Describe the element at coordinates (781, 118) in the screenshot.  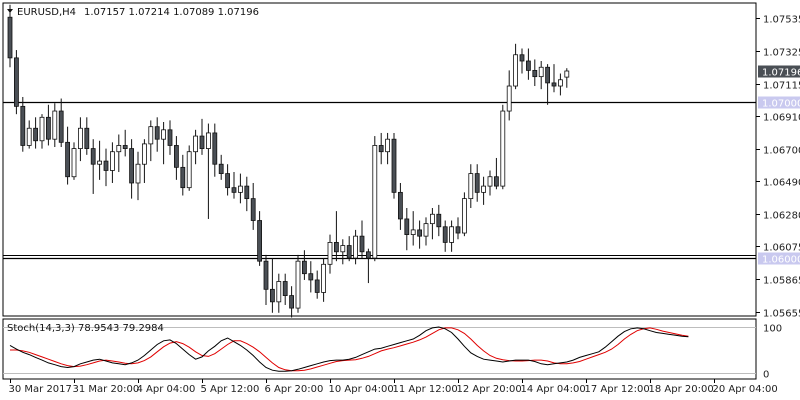
I see `price-tick-label: 1.06910` at that location.